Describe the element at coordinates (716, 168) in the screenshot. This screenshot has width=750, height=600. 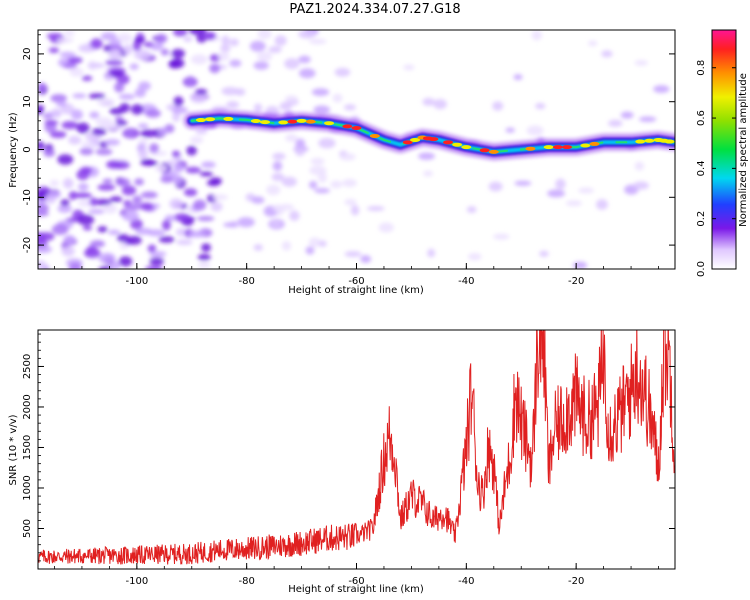
I see `colorbar-ticks: 0.0 0.2 0.4 0.6 0.8` at that location.